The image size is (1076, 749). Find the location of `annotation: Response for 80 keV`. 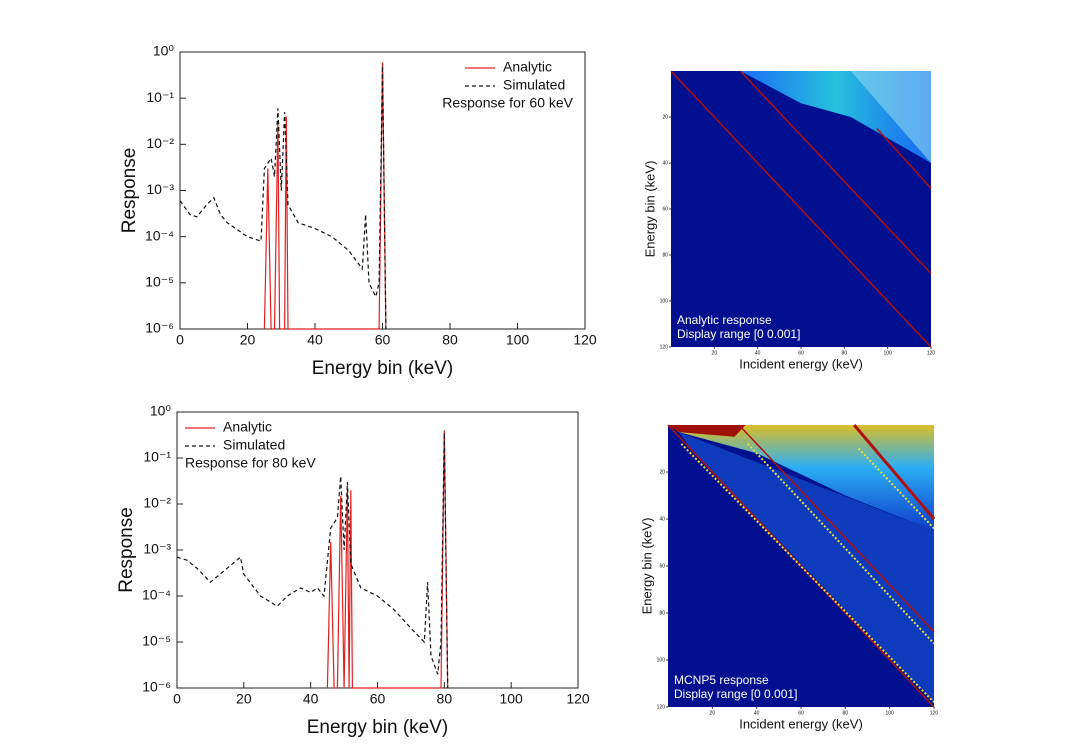

annotation: Response for 80 keV is located at coordinates (250, 463).